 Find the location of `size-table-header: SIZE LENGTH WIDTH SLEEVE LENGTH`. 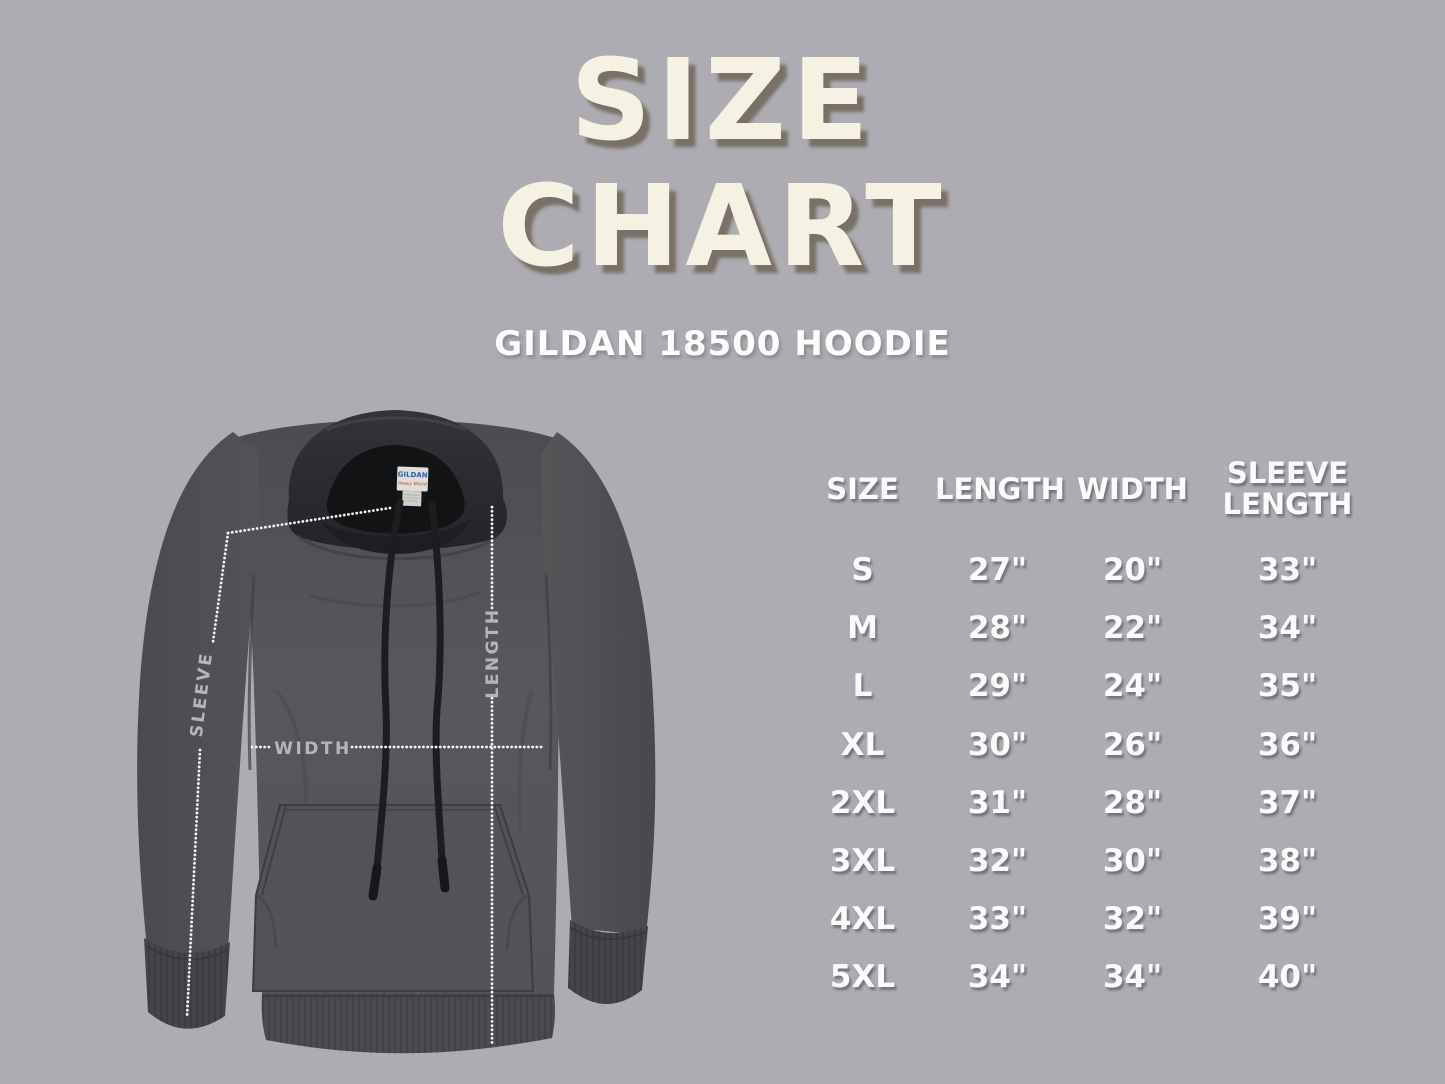

size-table-header: SIZE LENGTH WIDTH SLEEVE LENGTH is located at coordinates (1080, 489).